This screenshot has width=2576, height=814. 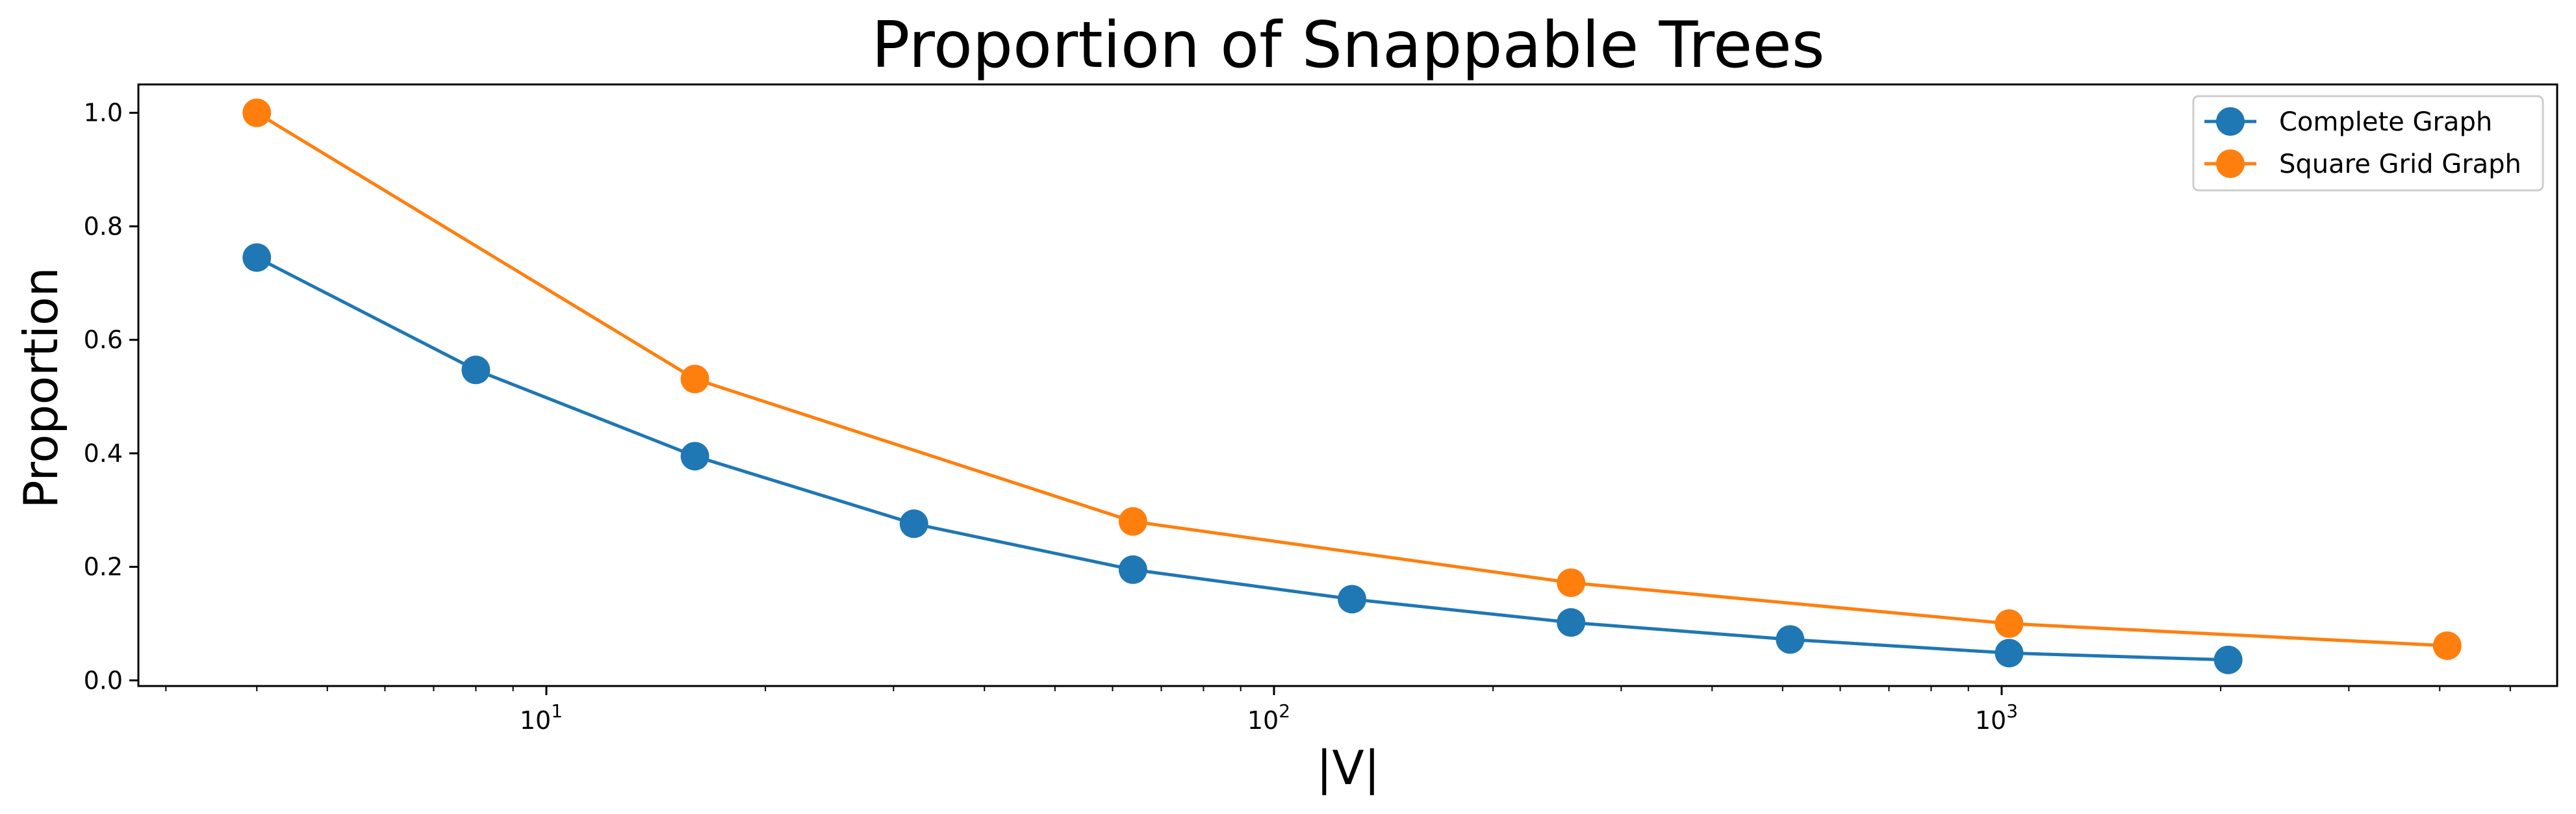 I want to click on legend-label: Complete Graph, so click(x=2385, y=122).